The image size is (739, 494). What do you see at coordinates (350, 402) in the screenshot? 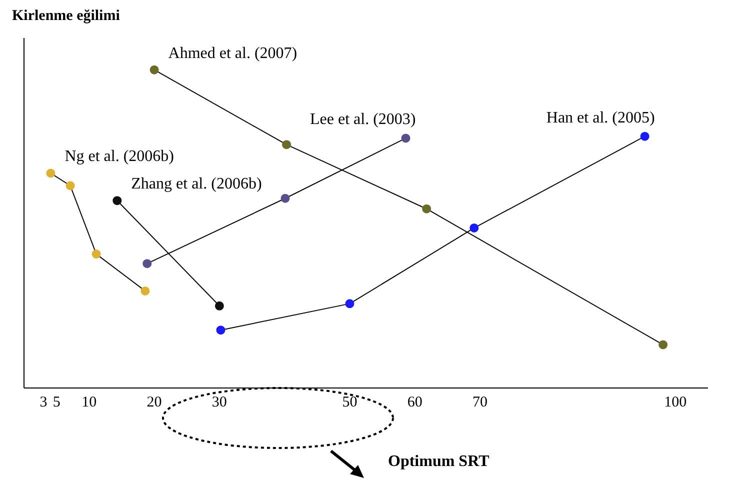
I see `x-tick-label: 50` at bounding box center [350, 402].